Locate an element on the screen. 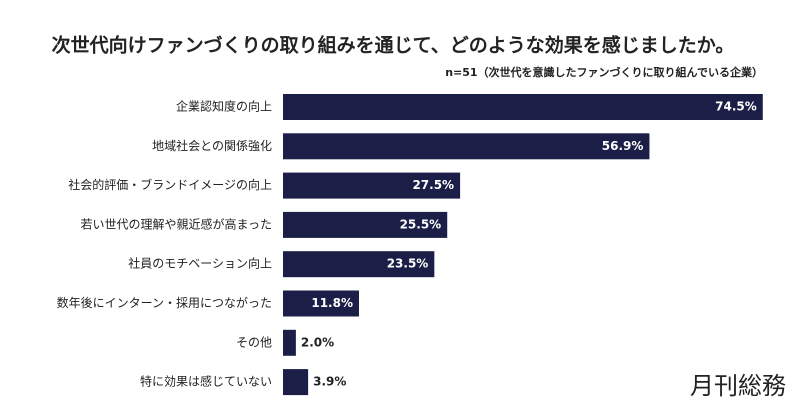 The width and height of the screenshot is (800, 419). value-label: 3.9% is located at coordinates (329, 382).